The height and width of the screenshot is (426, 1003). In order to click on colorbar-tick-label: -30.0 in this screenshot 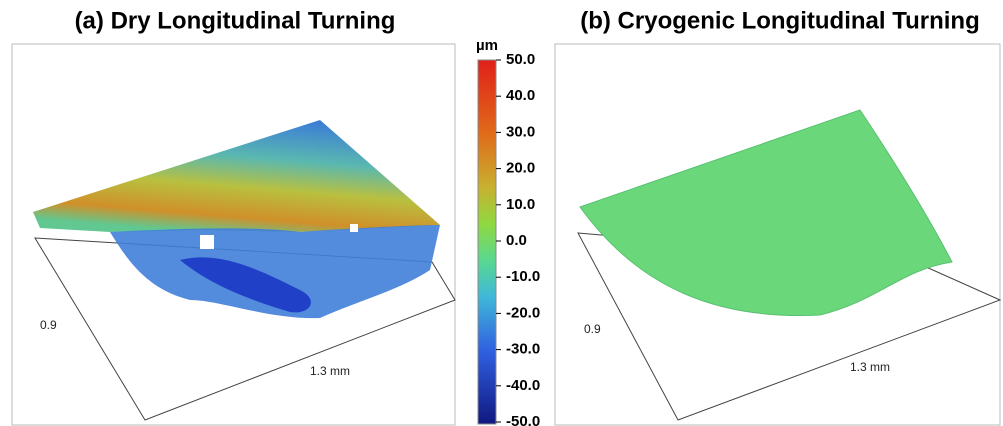, I will do `click(523, 349)`.